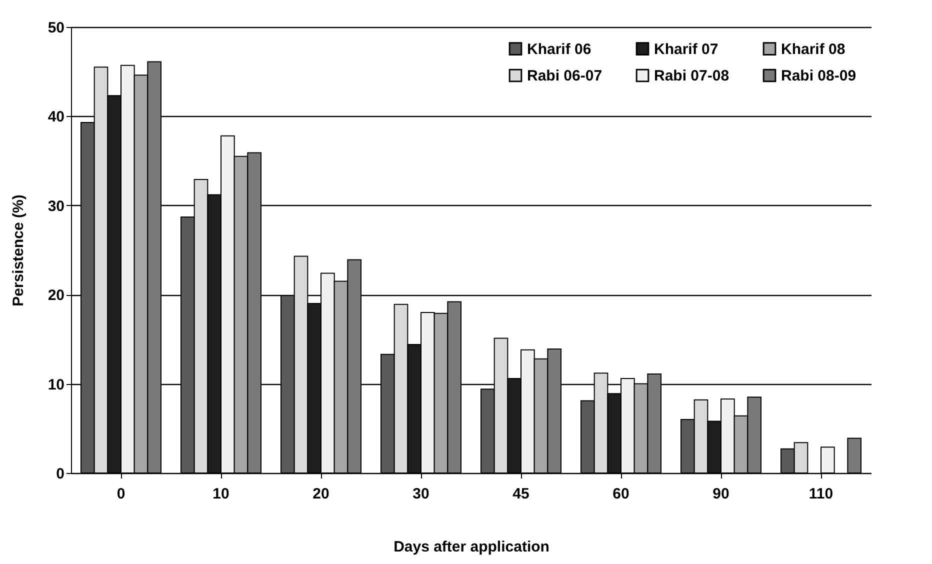 The width and height of the screenshot is (932, 564). Describe the element at coordinates (813, 49) in the screenshot. I see `legend-label: Kharif 08` at that location.